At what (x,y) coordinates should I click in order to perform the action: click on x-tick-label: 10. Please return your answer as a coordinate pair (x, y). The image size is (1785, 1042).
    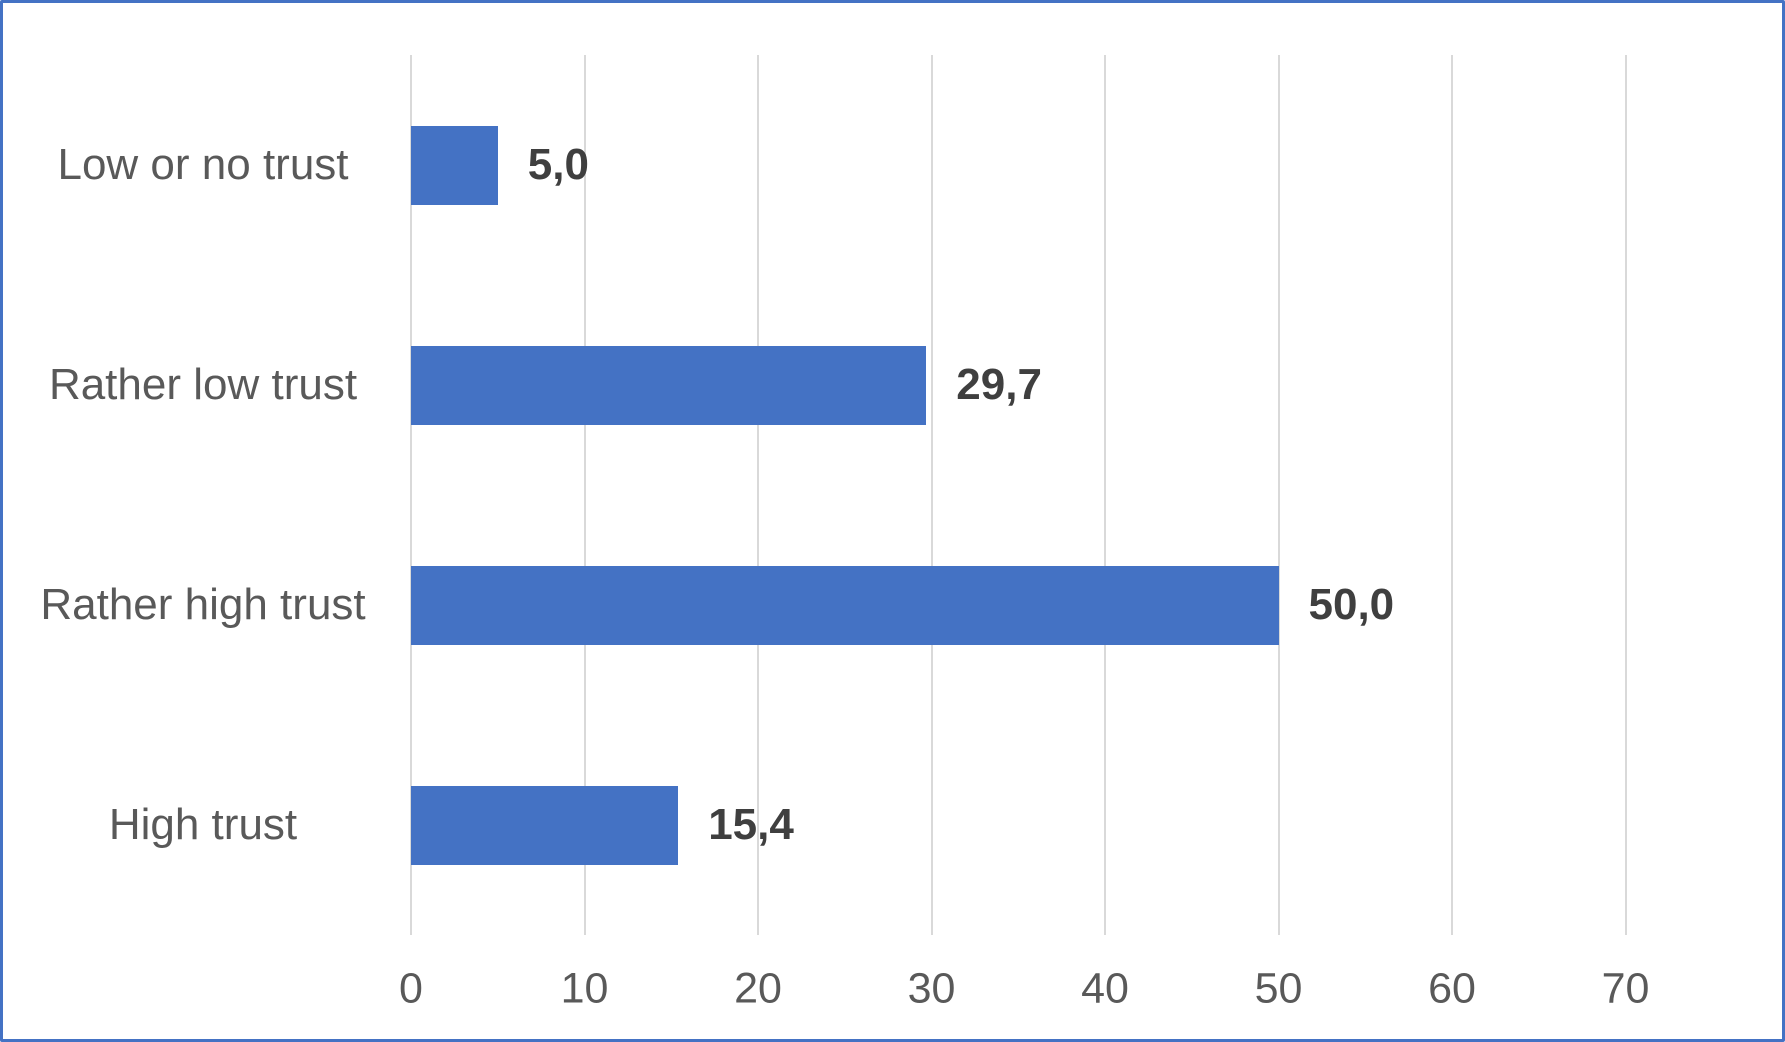
    Looking at the image, I should click on (584, 988).